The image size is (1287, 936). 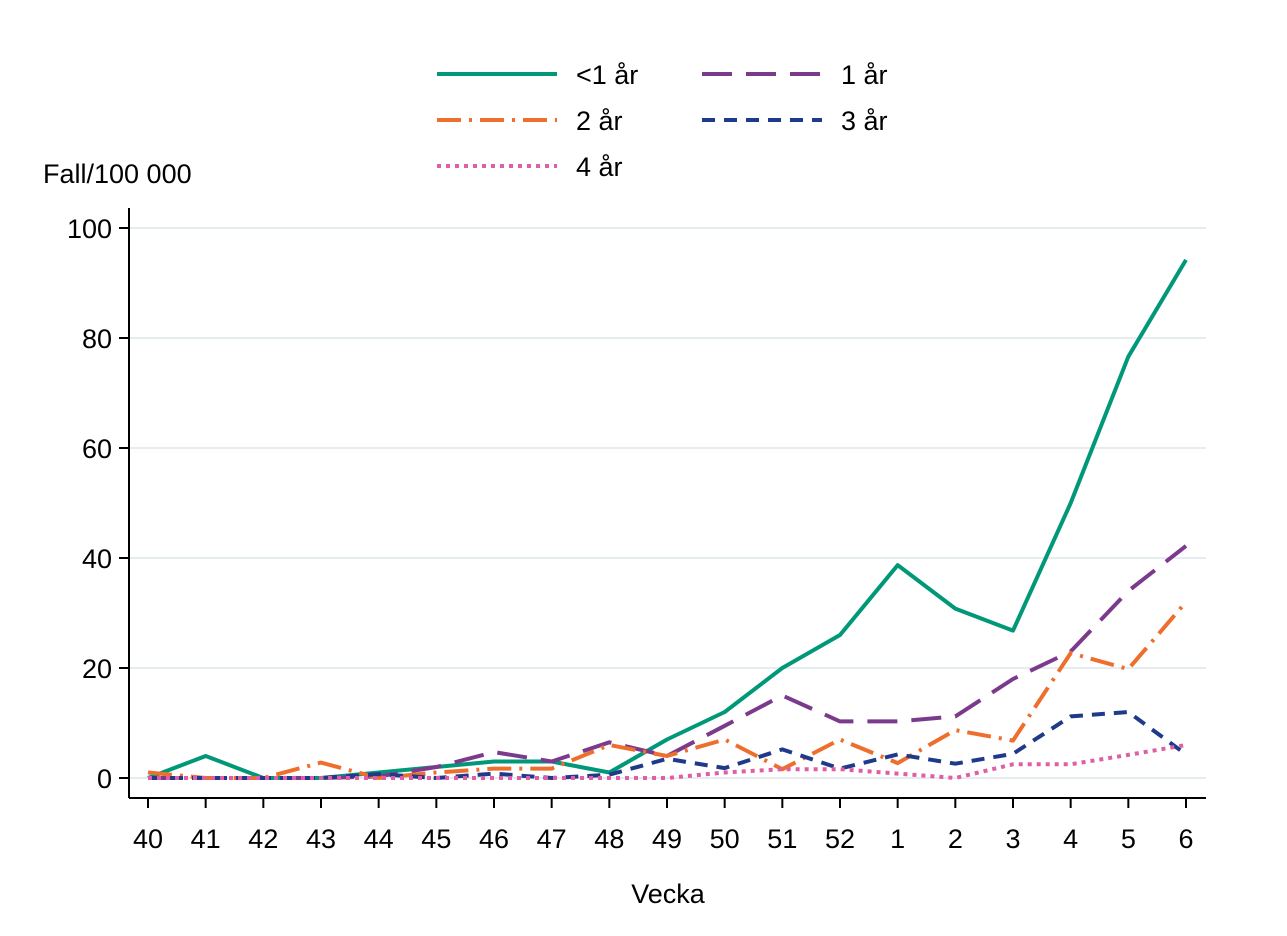 What do you see at coordinates (662, 121) in the screenshot?
I see `legend: <1 år 1 år 2 år 3 år 4 år` at bounding box center [662, 121].